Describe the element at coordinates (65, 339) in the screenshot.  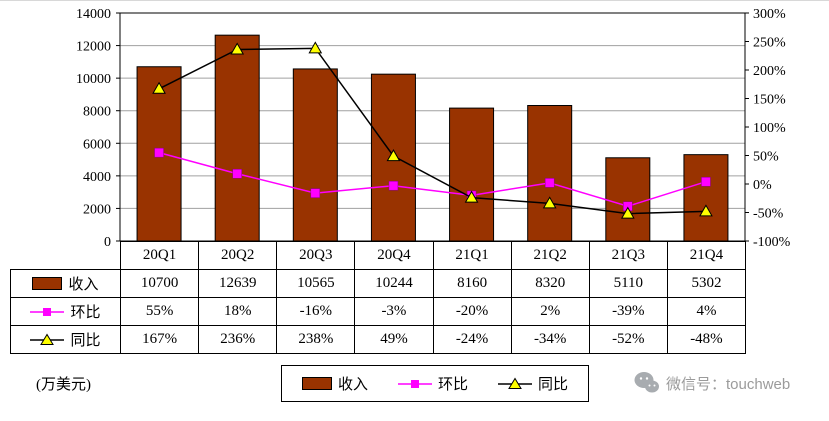
I see `row-label: 同比` at that location.